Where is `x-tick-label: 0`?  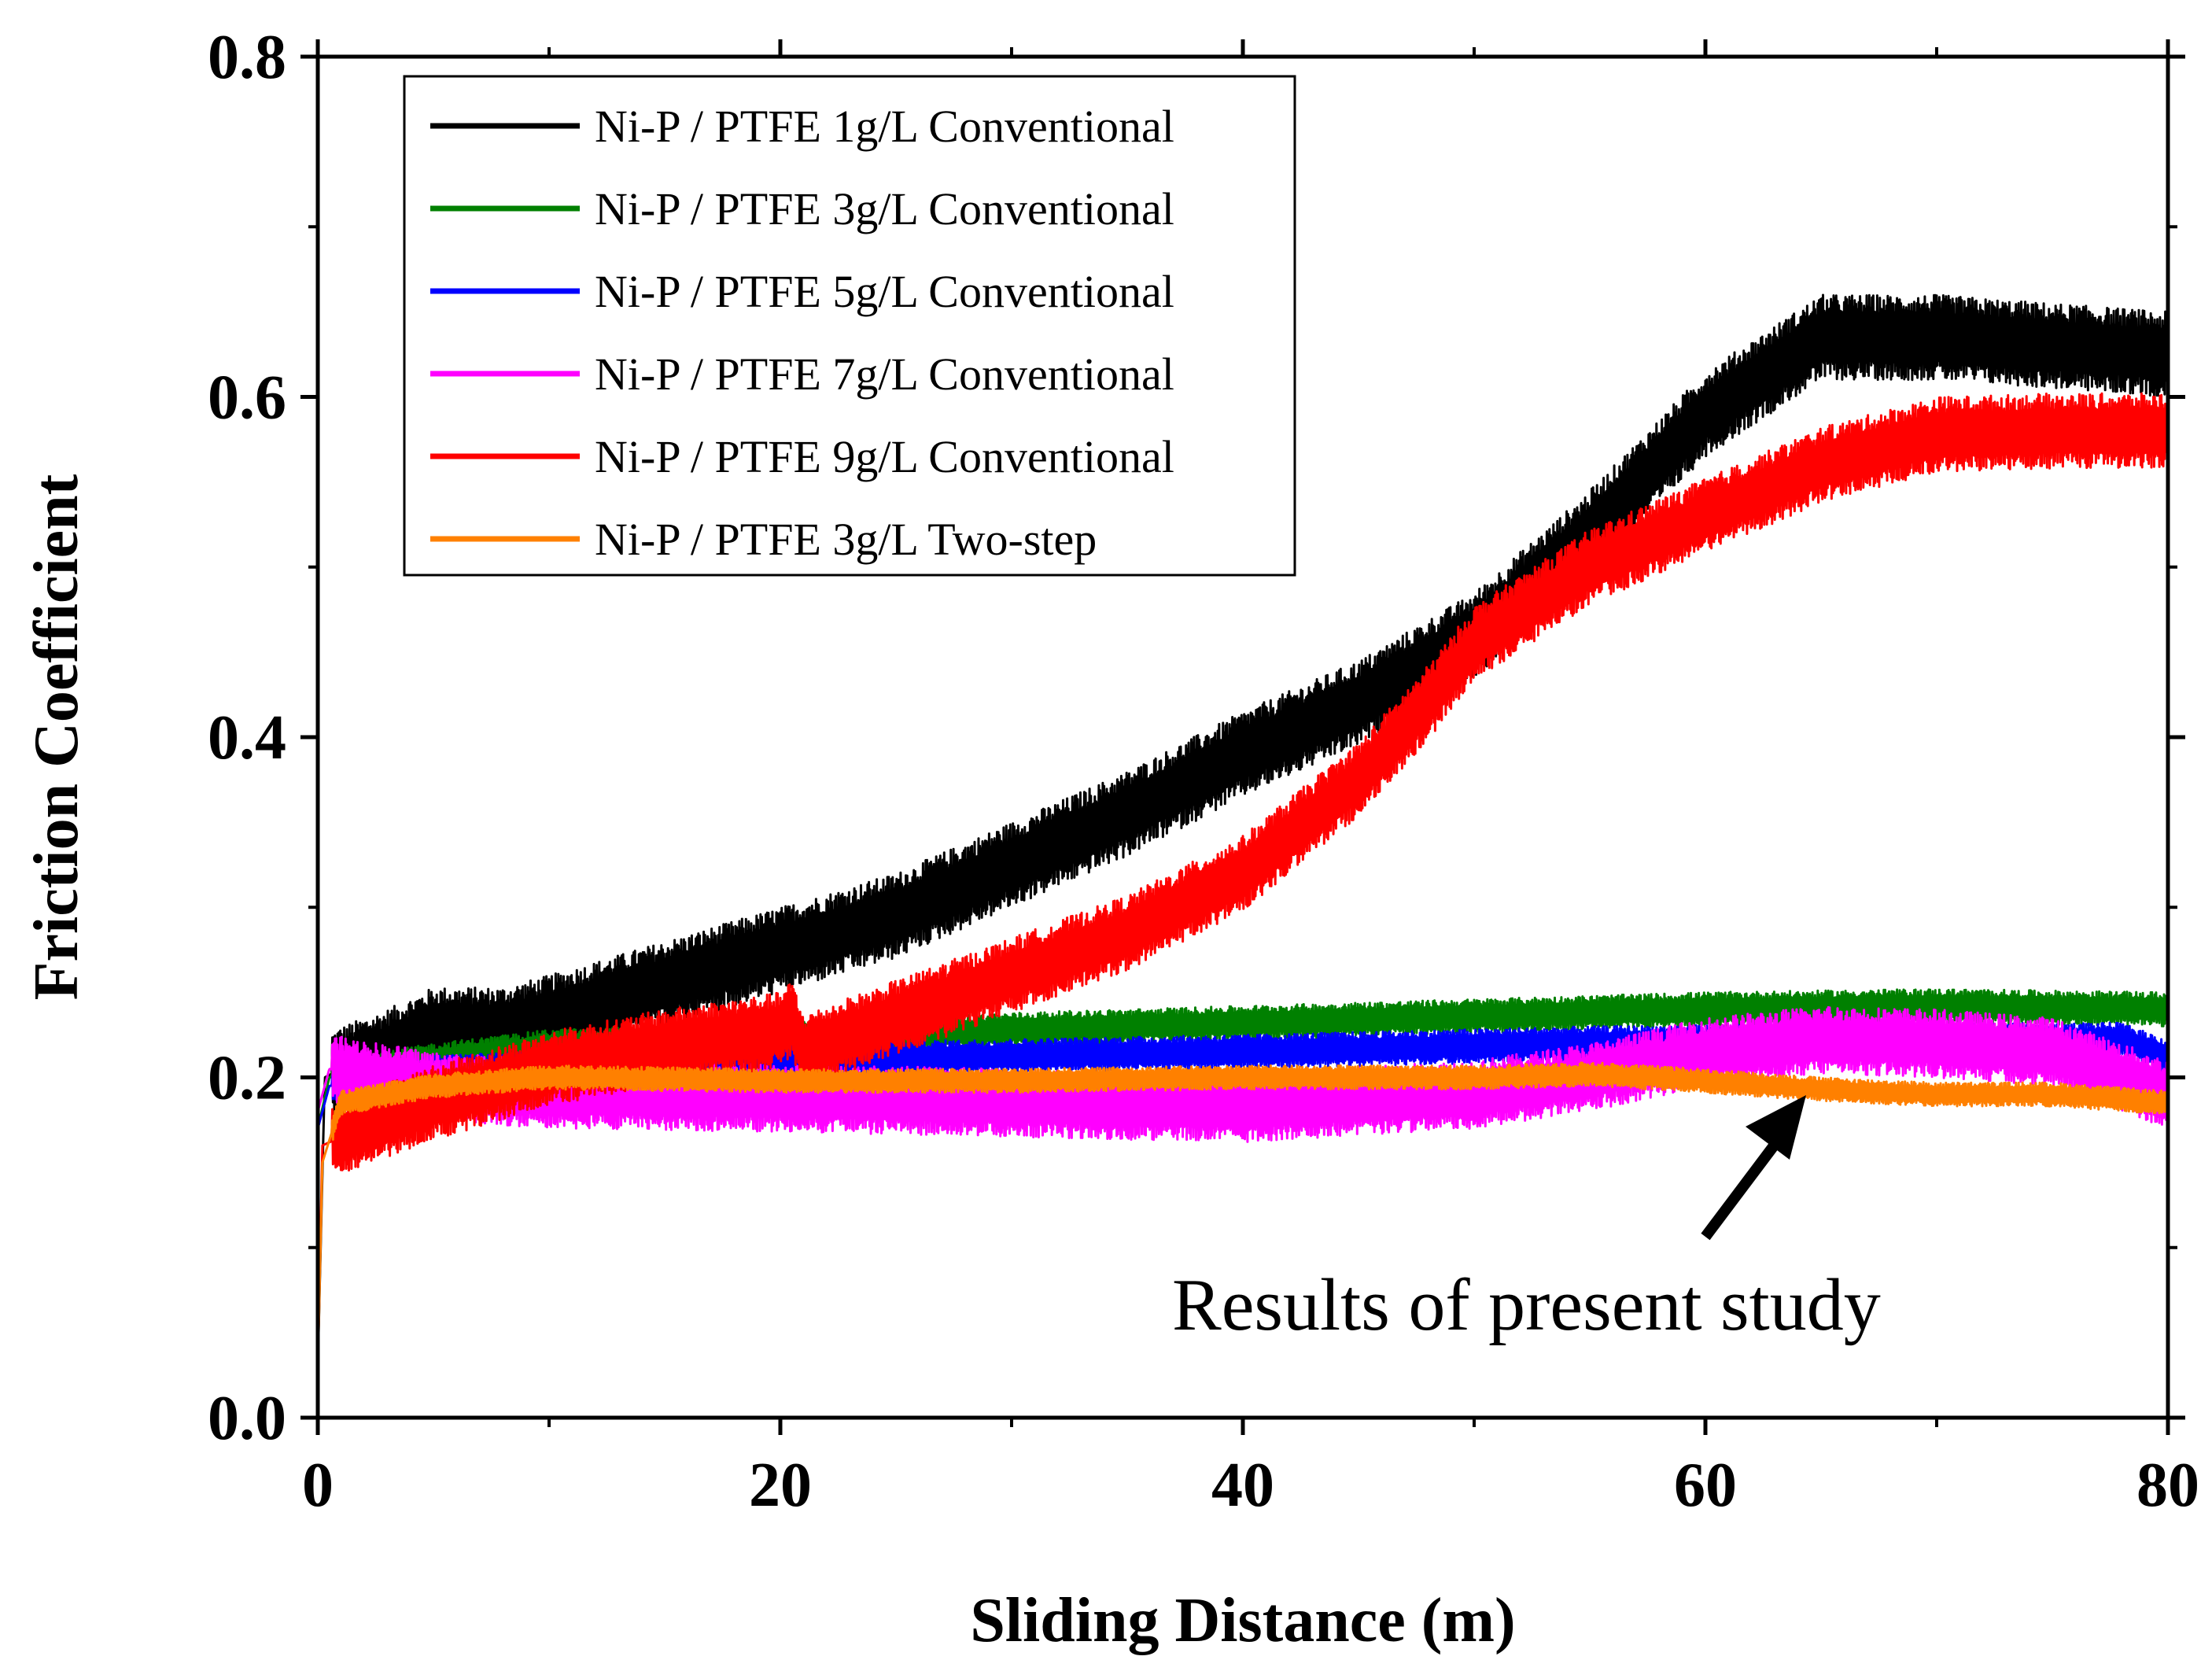 x-tick-label: 0 is located at coordinates (318, 1486).